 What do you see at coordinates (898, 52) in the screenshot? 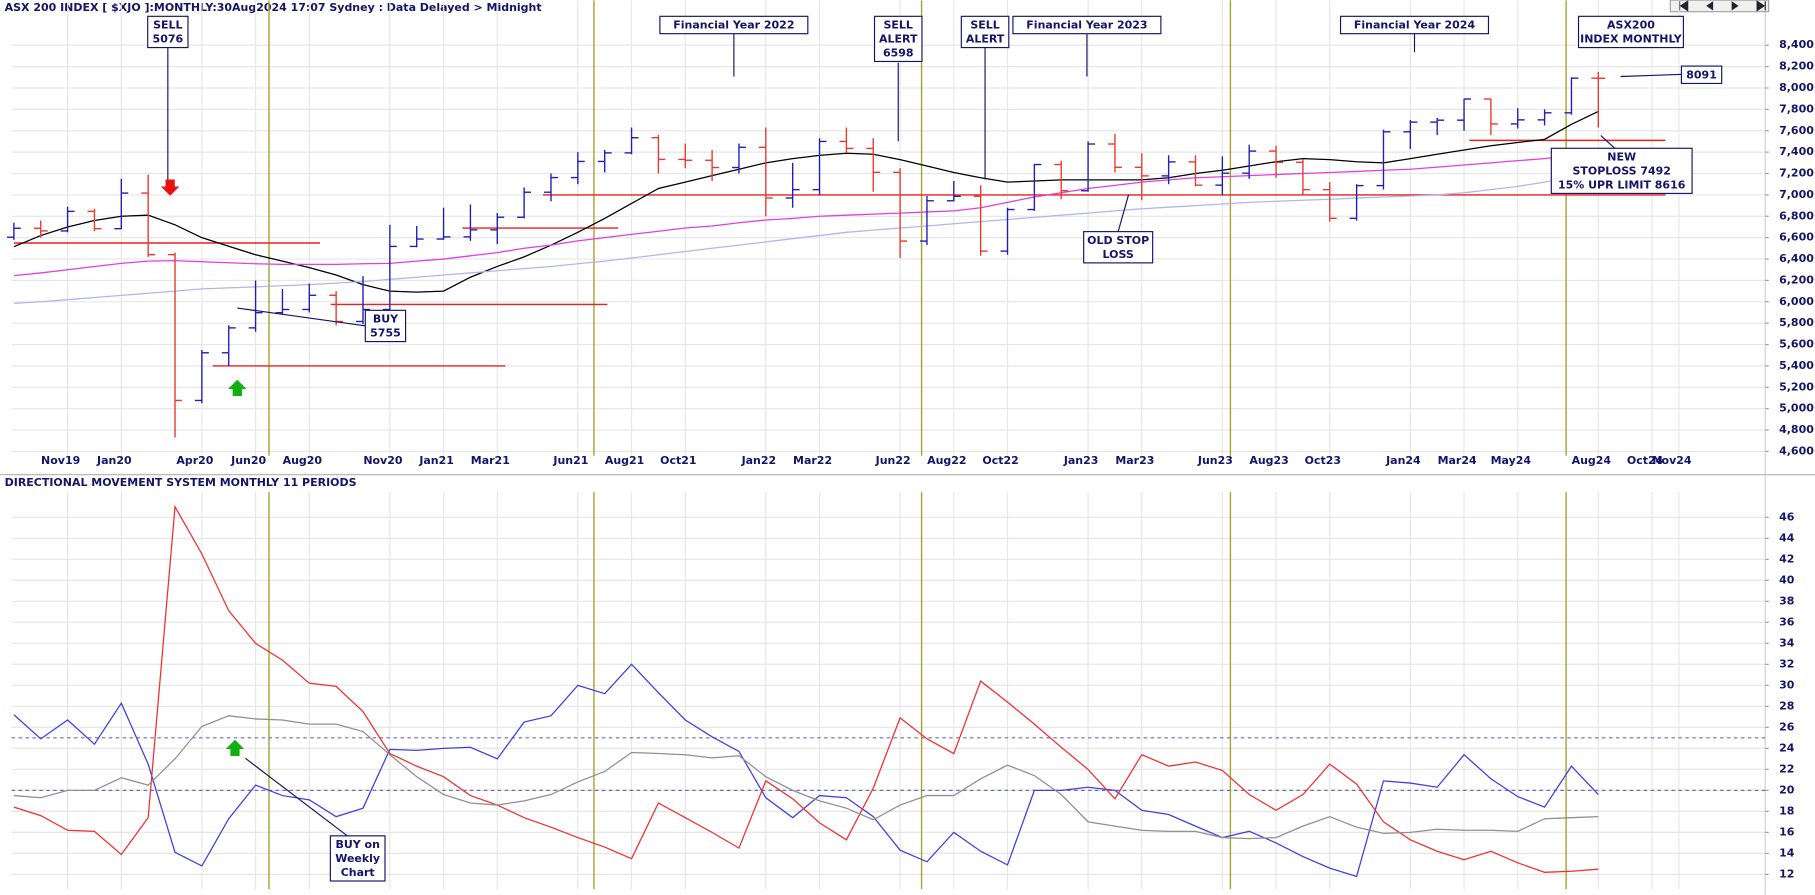
I see `annotation-text: 6598` at bounding box center [898, 52].